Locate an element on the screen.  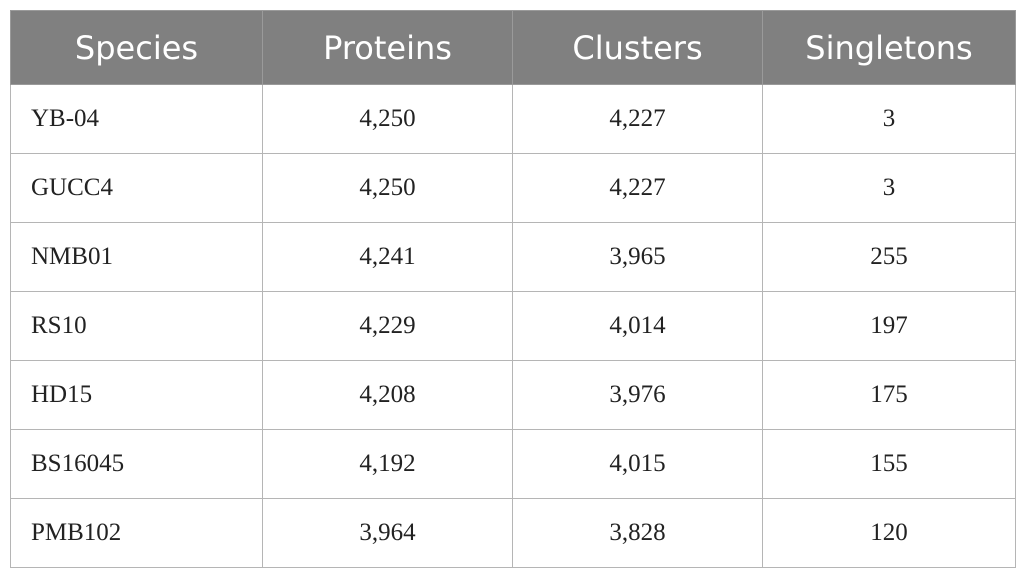
header-cell: Species is located at coordinates (136, 47).